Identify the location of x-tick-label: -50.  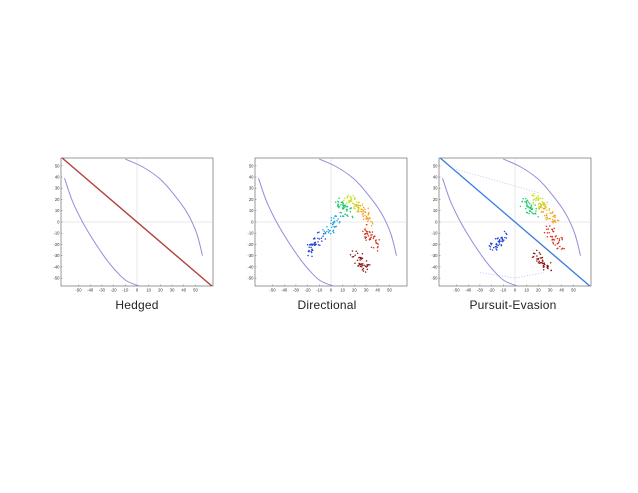
(273, 290).